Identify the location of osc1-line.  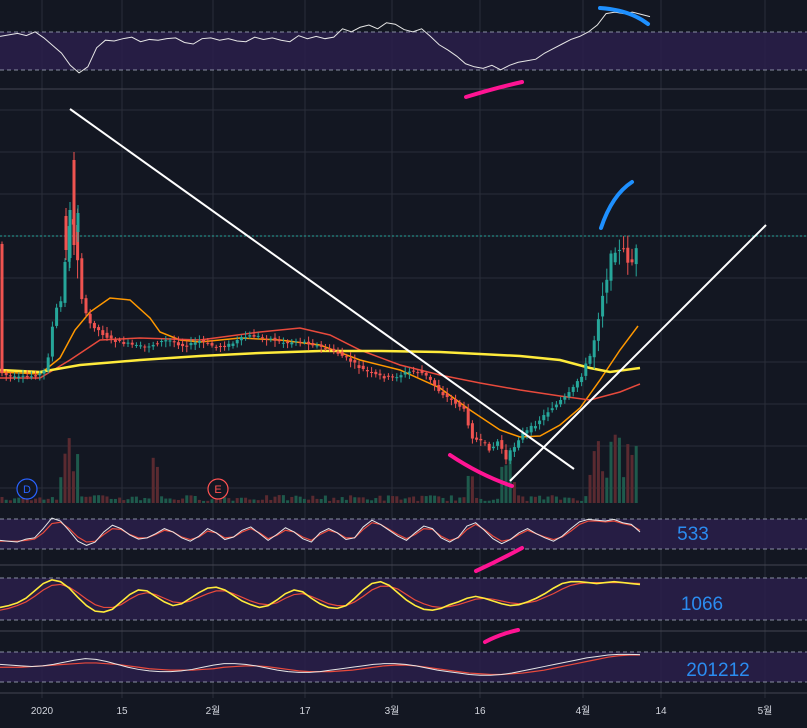
(320, 531).